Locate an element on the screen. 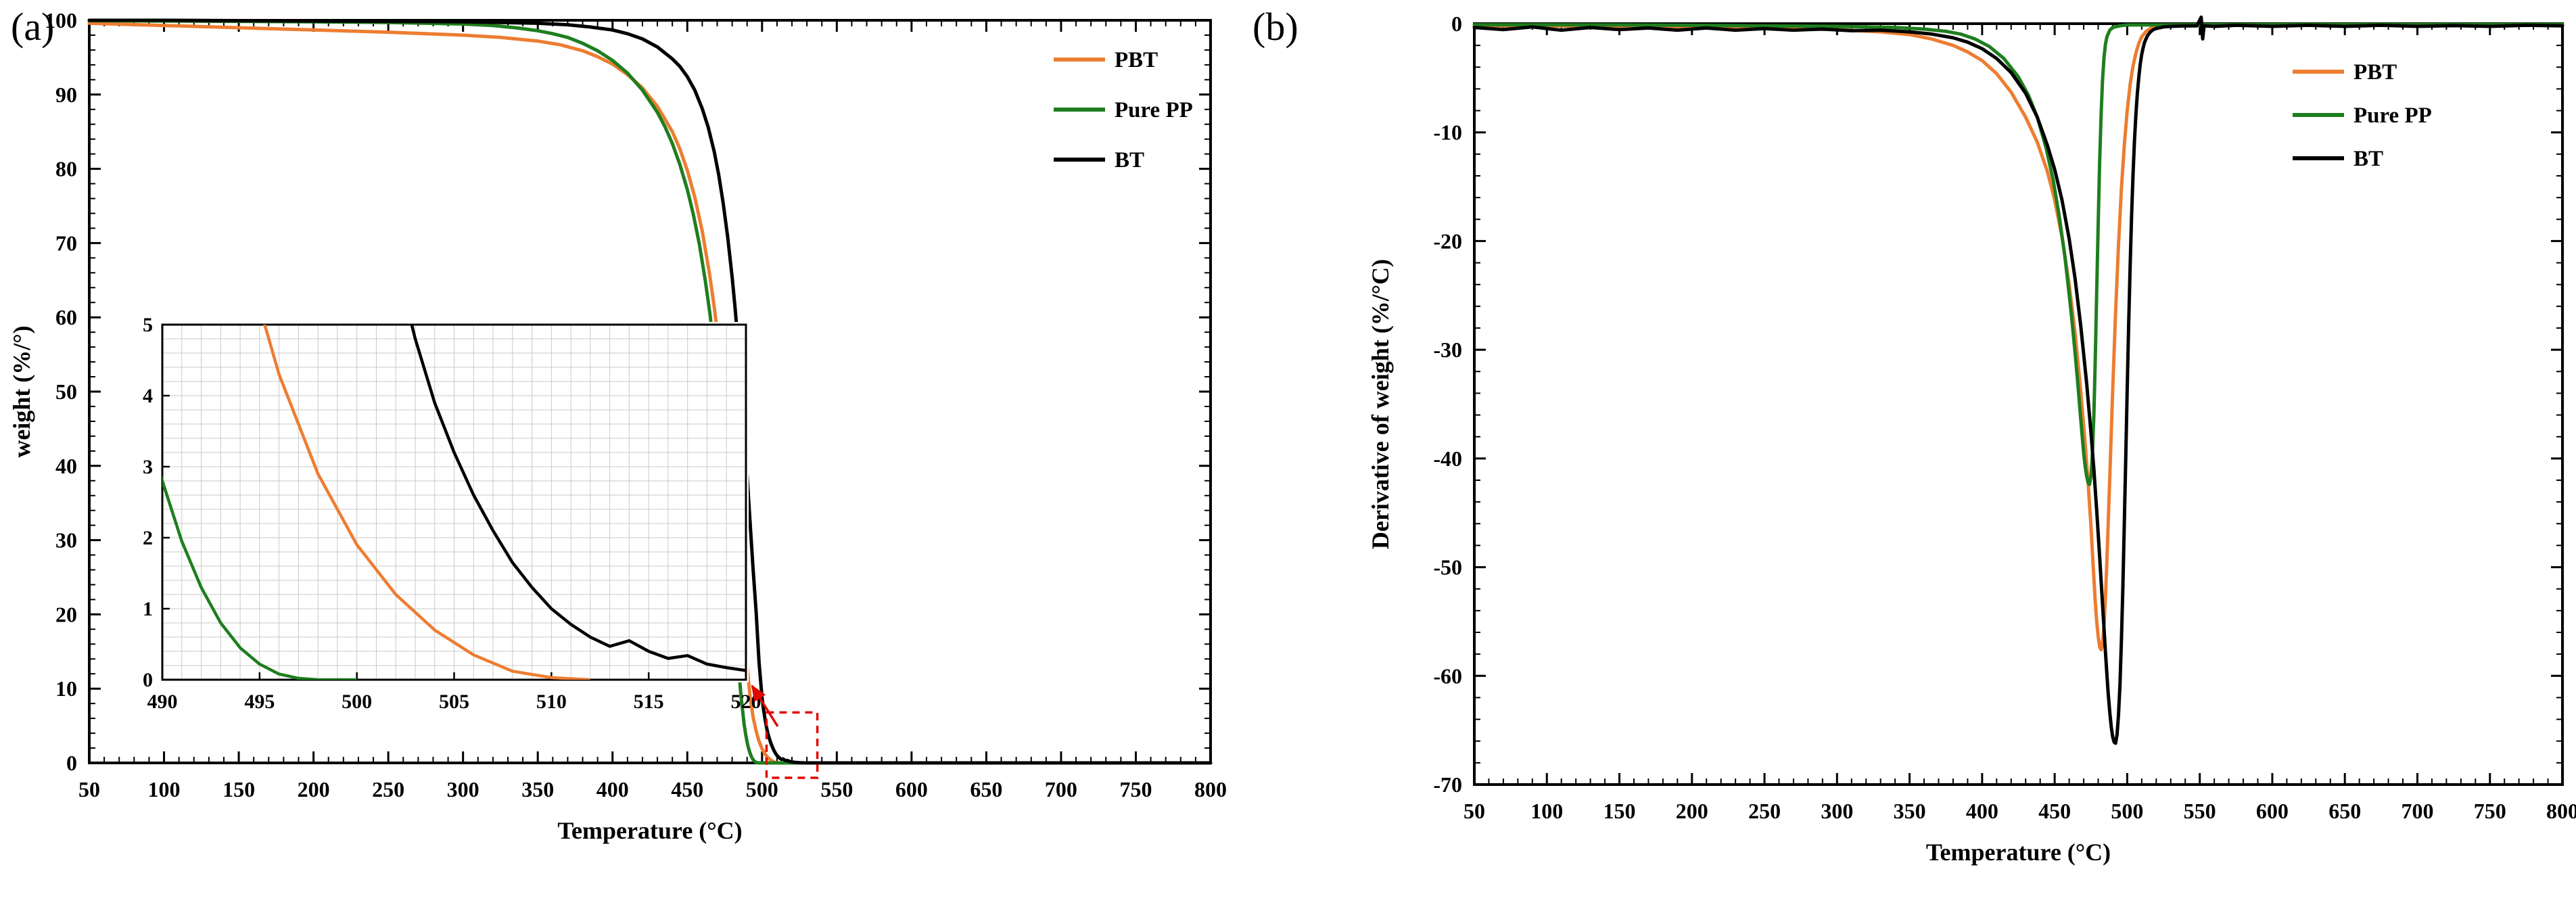  dtg-x-axis-label: Temperature (°C) is located at coordinates (2018, 852).